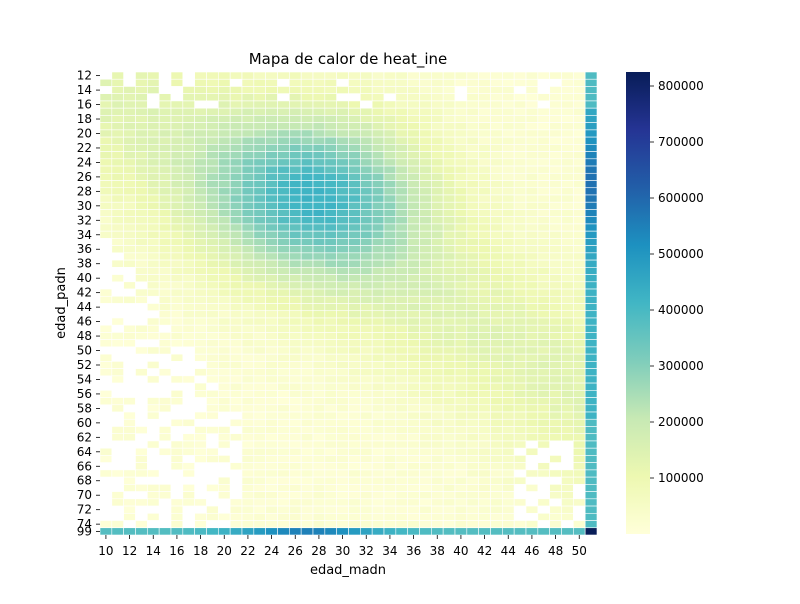 The width and height of the screenshot is (800, 604). What do you see at coordinates (460, 551) in the screenshot?
I see `x-tick-label: 40` at bounding box center [460, 551].